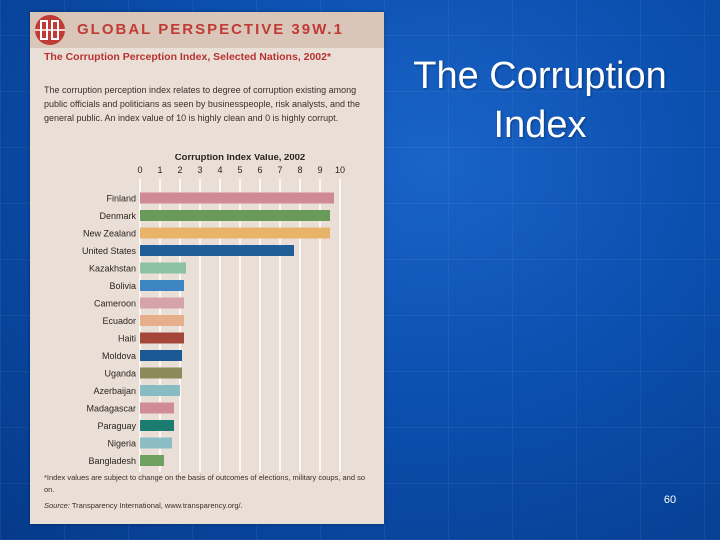 The image size is (720, 540). I want to click on x-tick-label: 9, so click(319, 170).